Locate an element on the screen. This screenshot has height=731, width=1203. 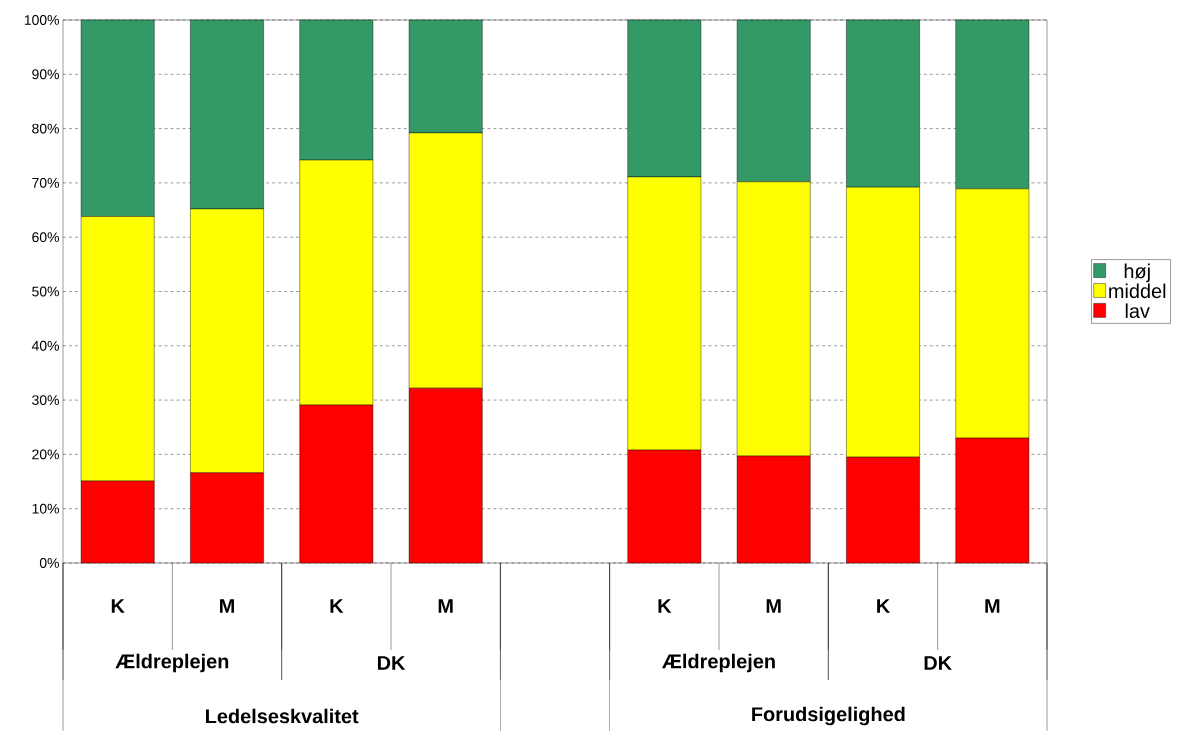
y-tick-label: 100% is located at coordinates (41, 20).